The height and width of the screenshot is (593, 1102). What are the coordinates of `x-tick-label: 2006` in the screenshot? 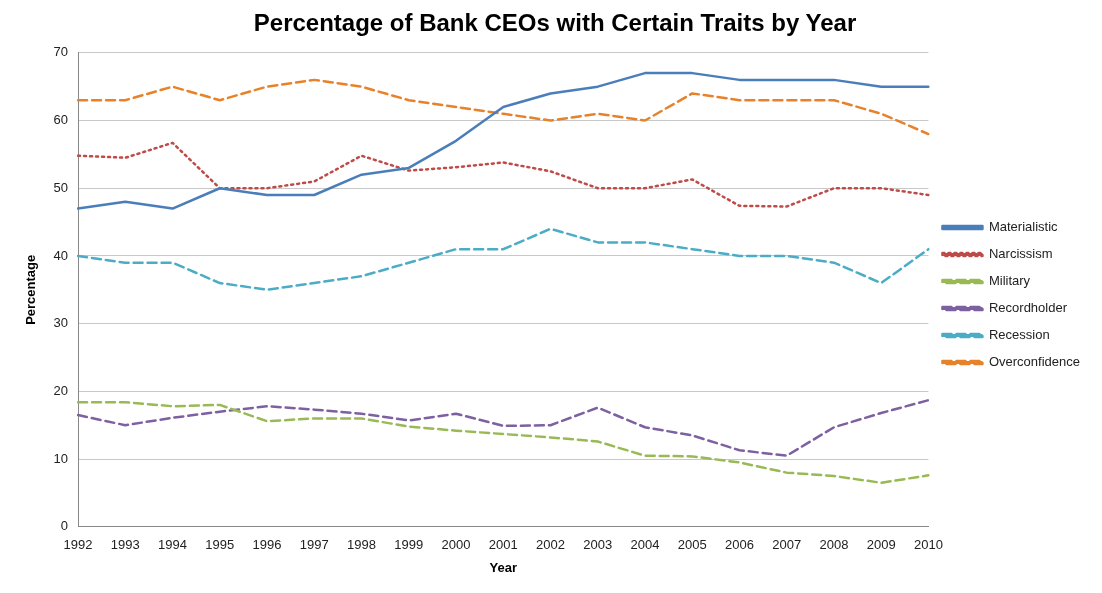 It's located at (739, 545).